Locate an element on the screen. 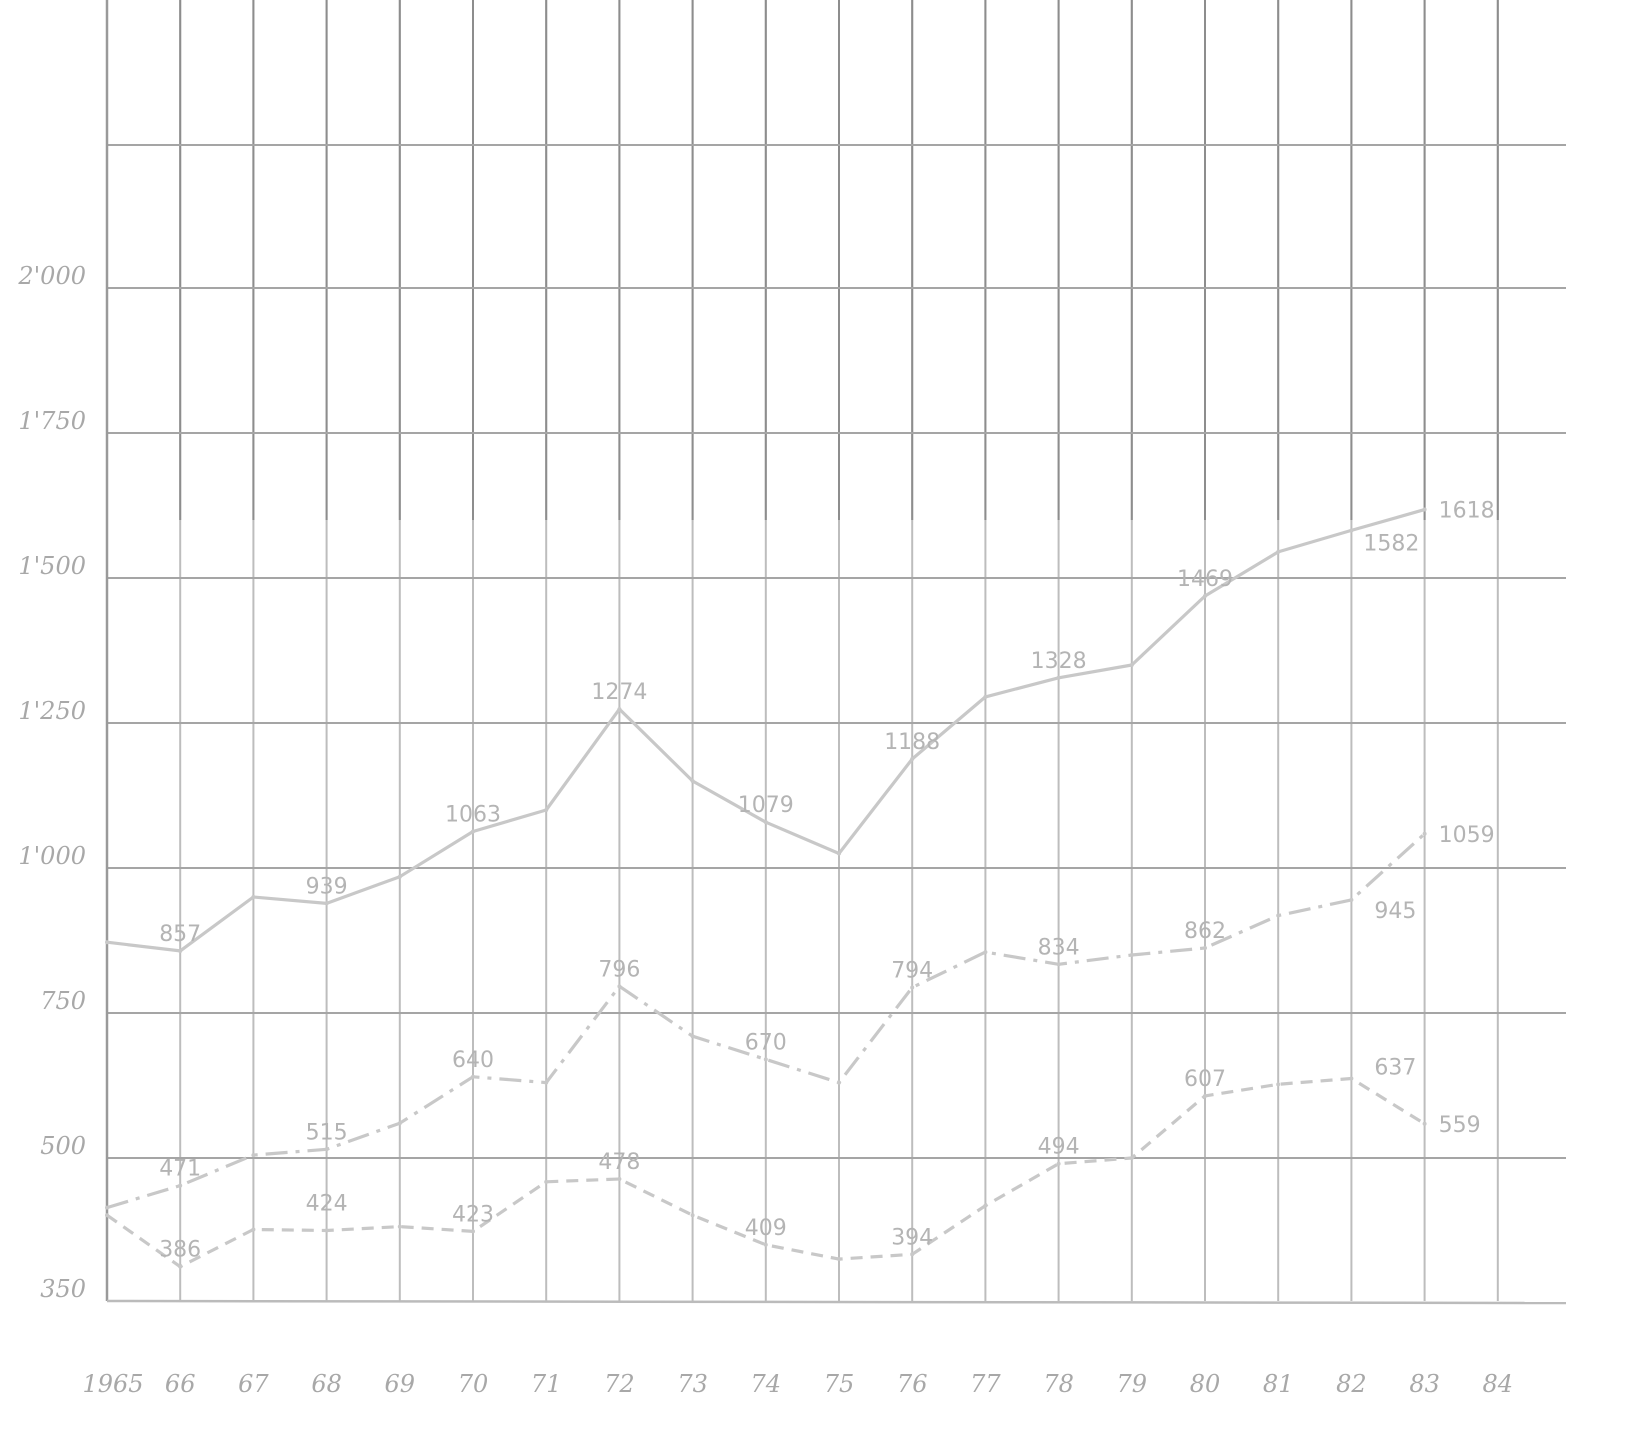 Image resolution: width=1629 pixels, height=1431 pixels. data-label: 1188 is located at coordinates (912, 742).